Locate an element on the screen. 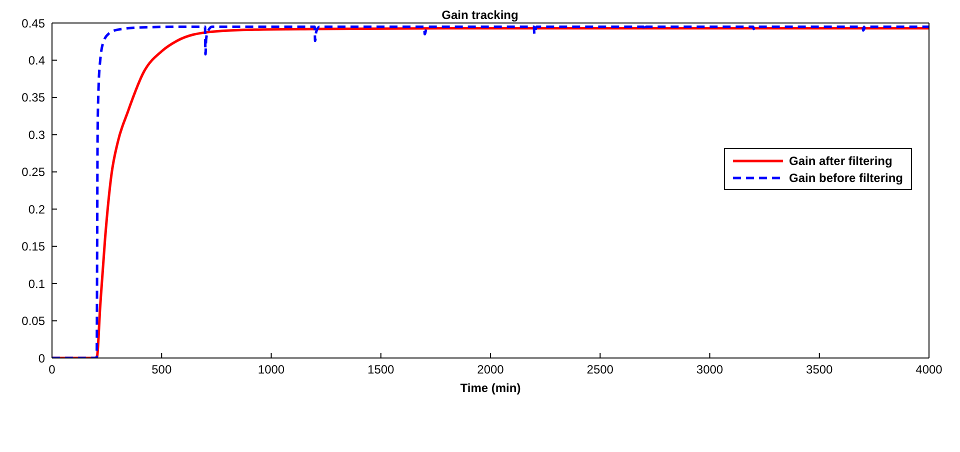 This screenshot has height=452, width=960. x-axis-title: Time (min) is located at coordinates (490, 388).